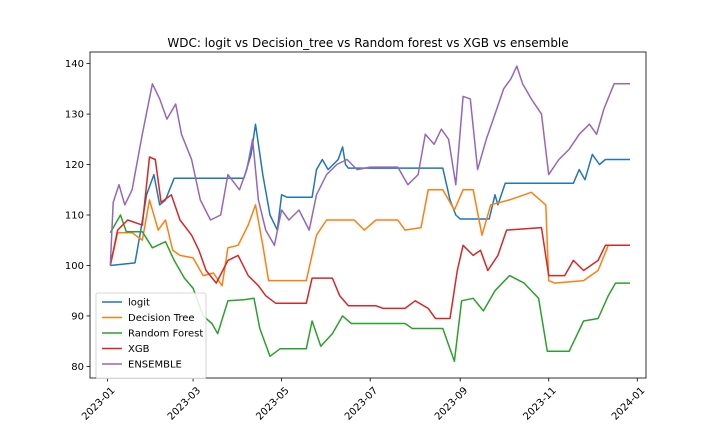 This screenshot has height=432, width=720. Describe the element at coordinates (165, 334) in the screenshot. I see `legend-label: Random Forest` at that location.